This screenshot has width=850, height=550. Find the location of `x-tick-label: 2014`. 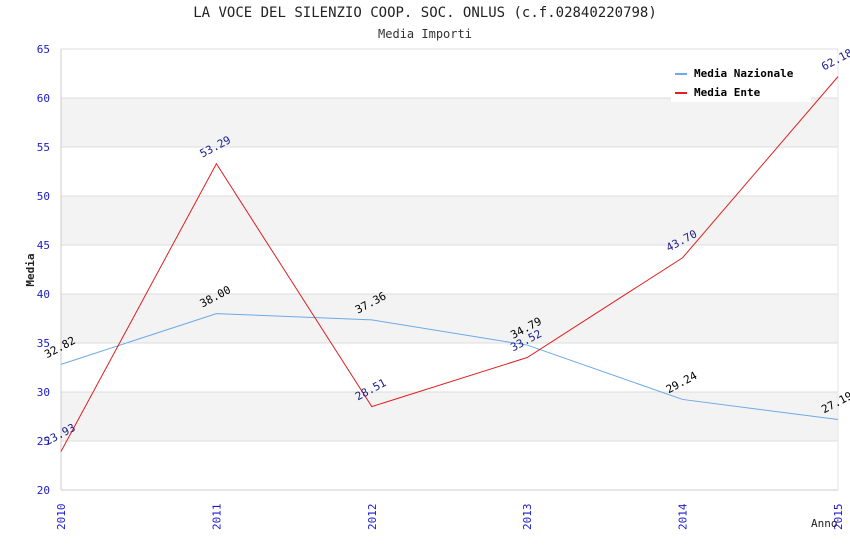

x-tick-label: 2014 is located at coordinates (683, 516).